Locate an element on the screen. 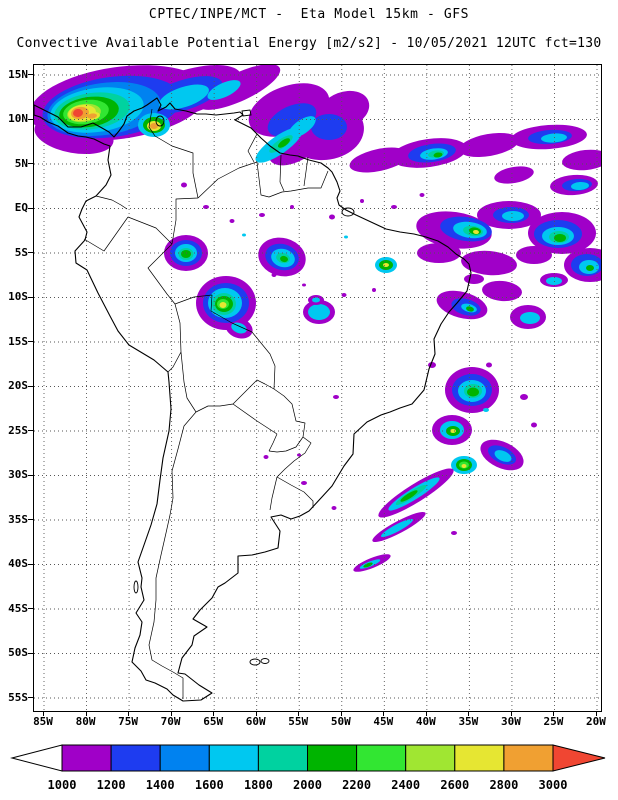 The image size is (618, 800). lon-tick-label: 40W is located at coordinates (425, 721).